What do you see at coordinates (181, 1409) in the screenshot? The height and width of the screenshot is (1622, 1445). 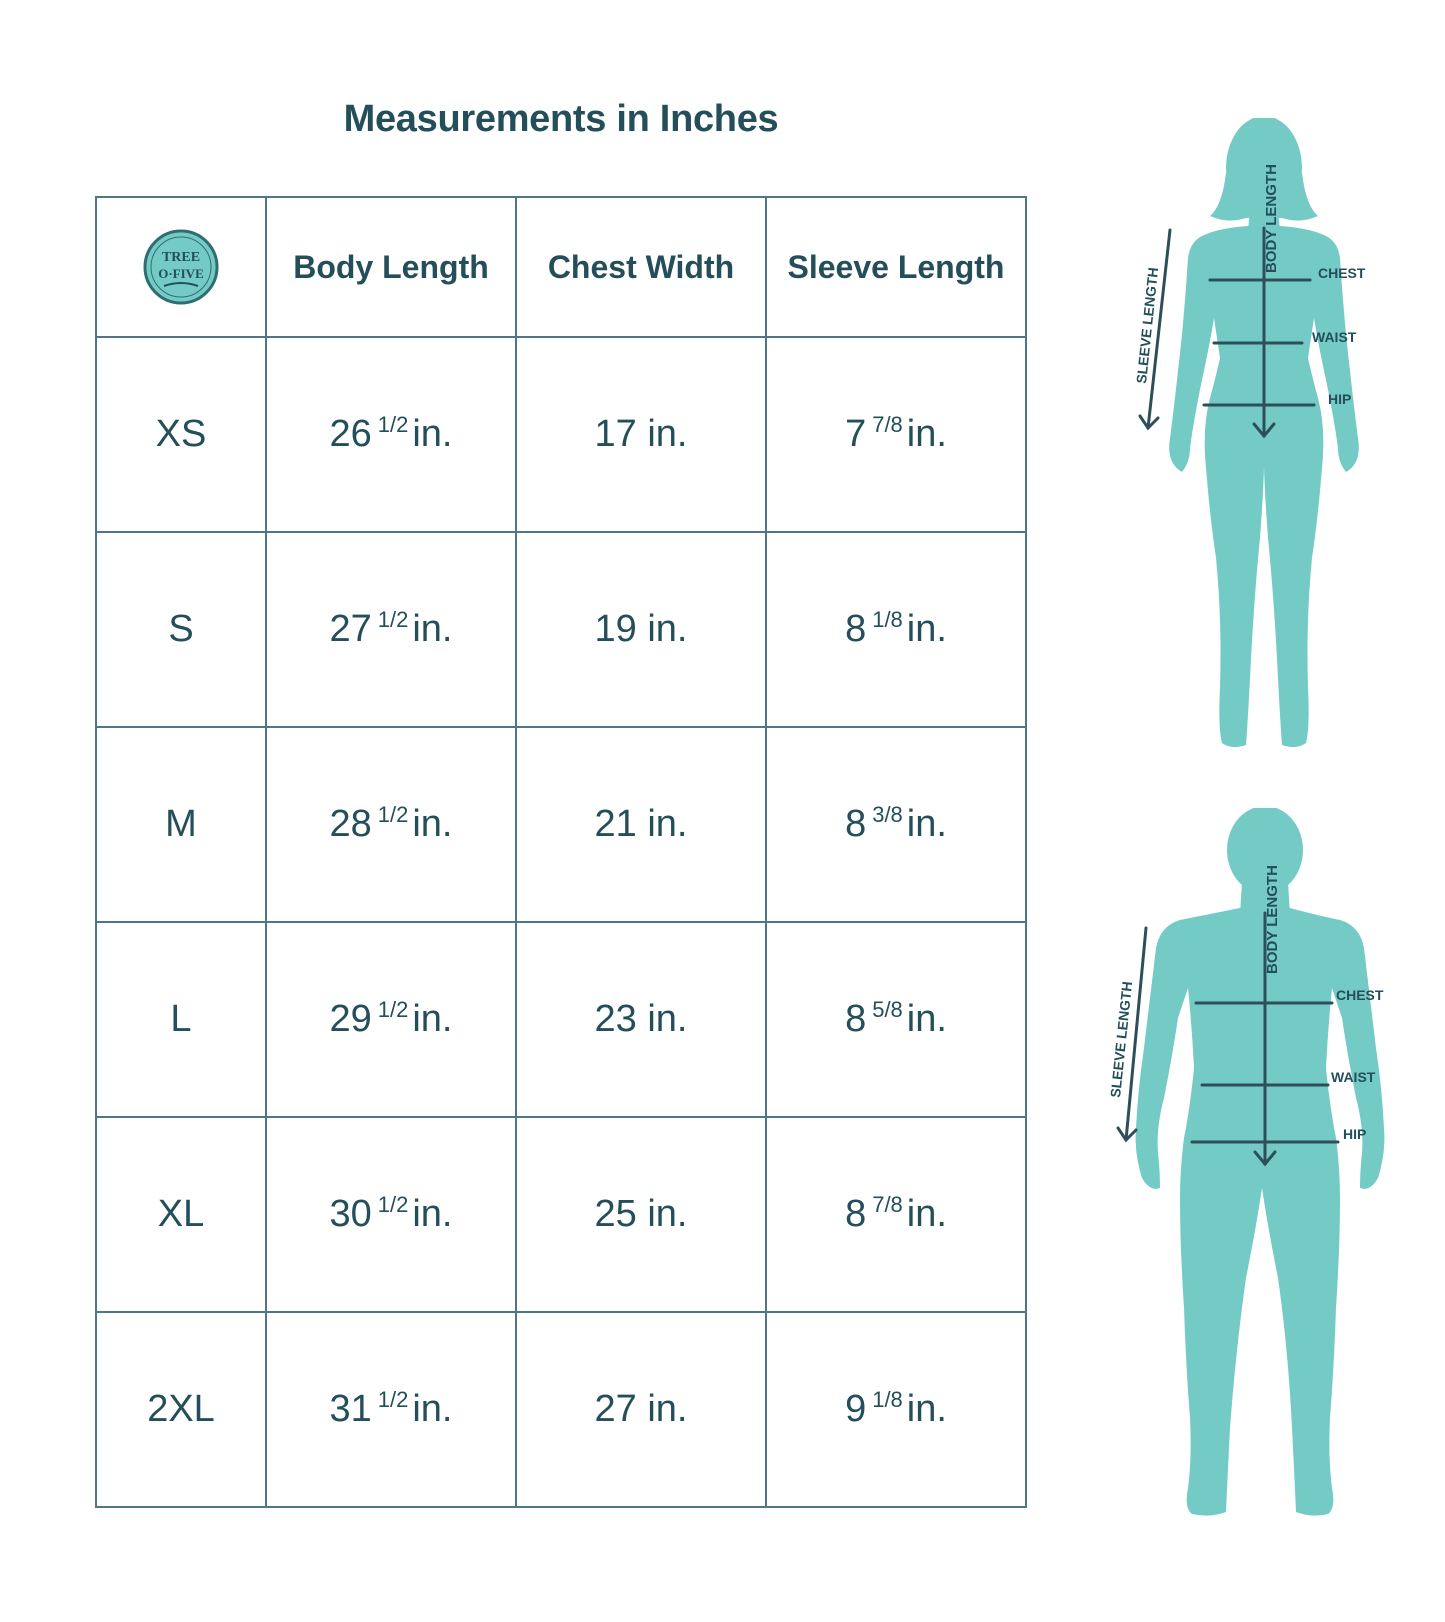 I see `size-cell: 2XL` at bounding box center [181, 1409].